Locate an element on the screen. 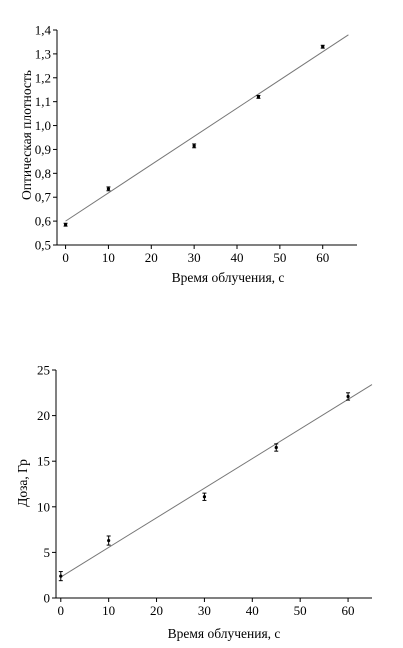 The height and width of the screenshot is (648, 403). y-tick-label: 1,0 is located at coordinates (43, 125).